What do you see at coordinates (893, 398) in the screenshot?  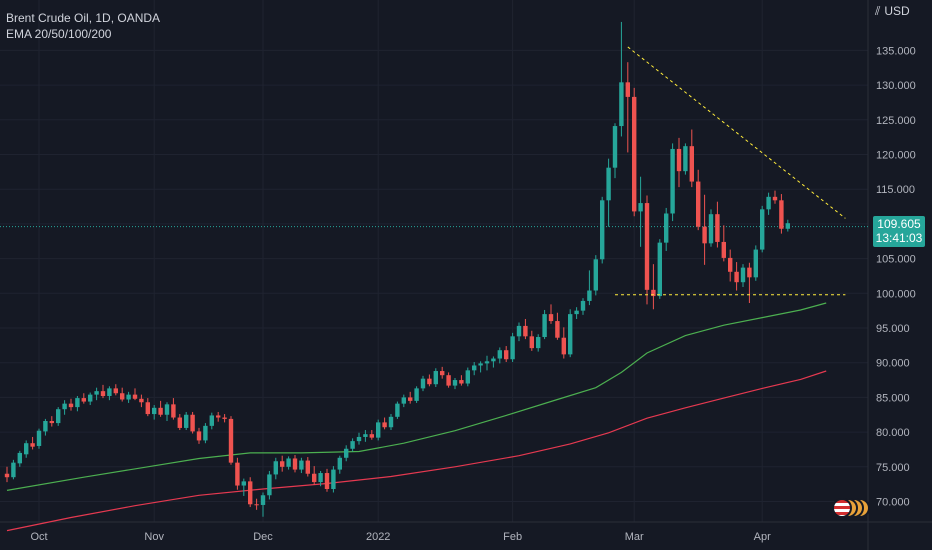 I see `y-axis-tick-label: 85.000` at bounding box center [893, 398].